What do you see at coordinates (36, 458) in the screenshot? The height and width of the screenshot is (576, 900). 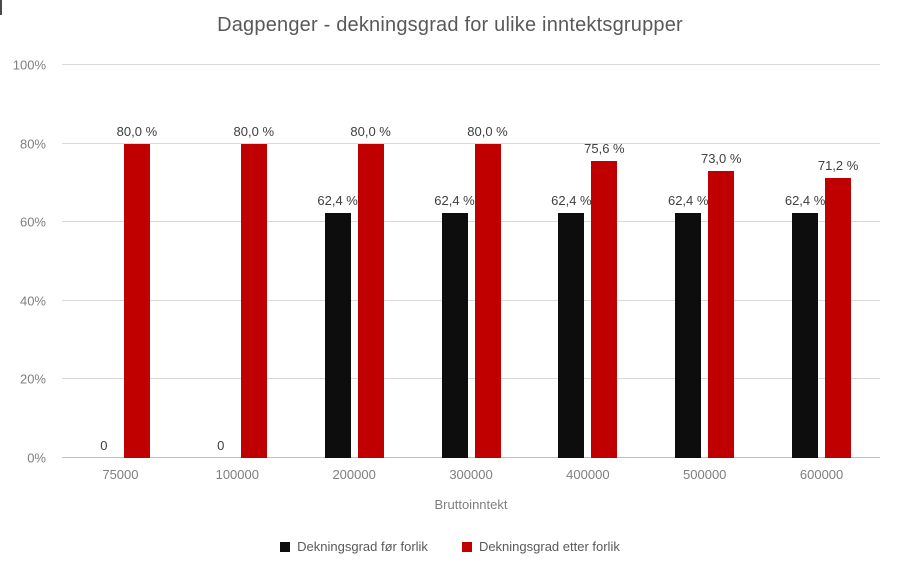 I see `y-tick-label: 0%` at bounding box center [36, 458].